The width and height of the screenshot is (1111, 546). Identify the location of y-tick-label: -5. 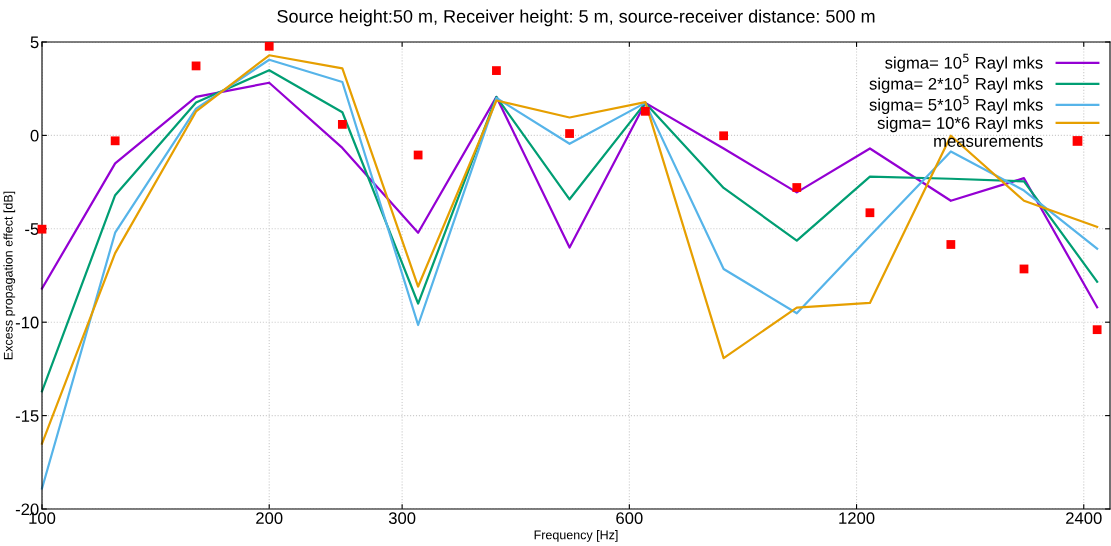
(32, 229).